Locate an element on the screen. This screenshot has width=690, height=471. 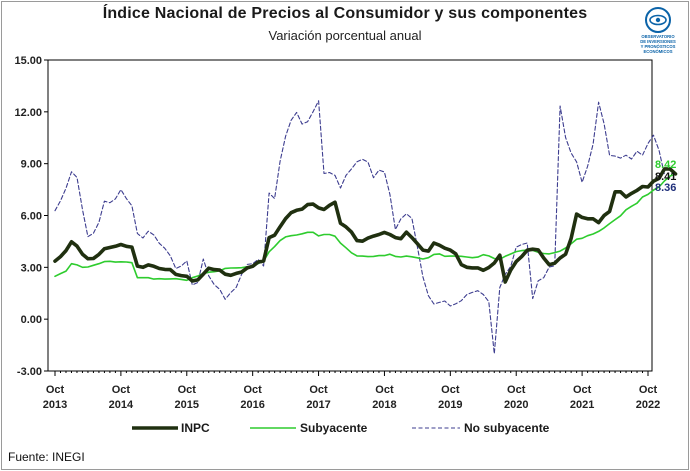
y-tick-label: 3.00 is located at coordinates (31, 268).